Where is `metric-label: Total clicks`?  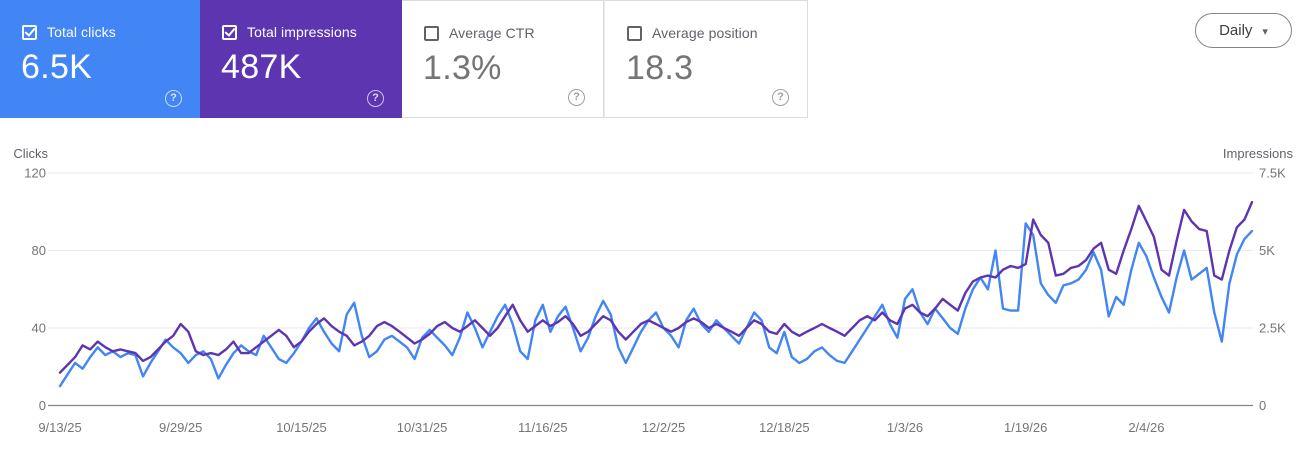
metric-label: Total clicks is located at coordinates (81, 32).